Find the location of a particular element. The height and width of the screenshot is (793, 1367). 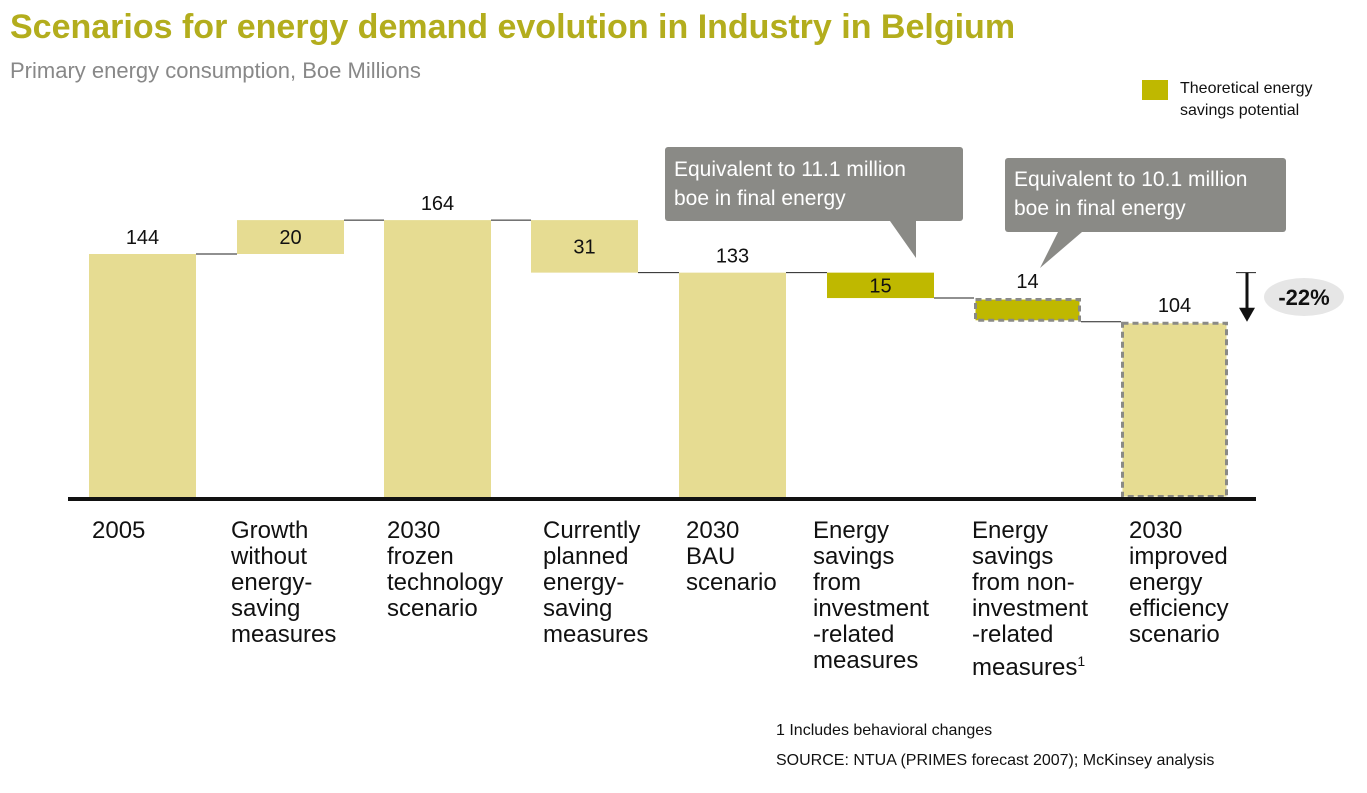

value-label: 144 is located at coordinates (142, 238).